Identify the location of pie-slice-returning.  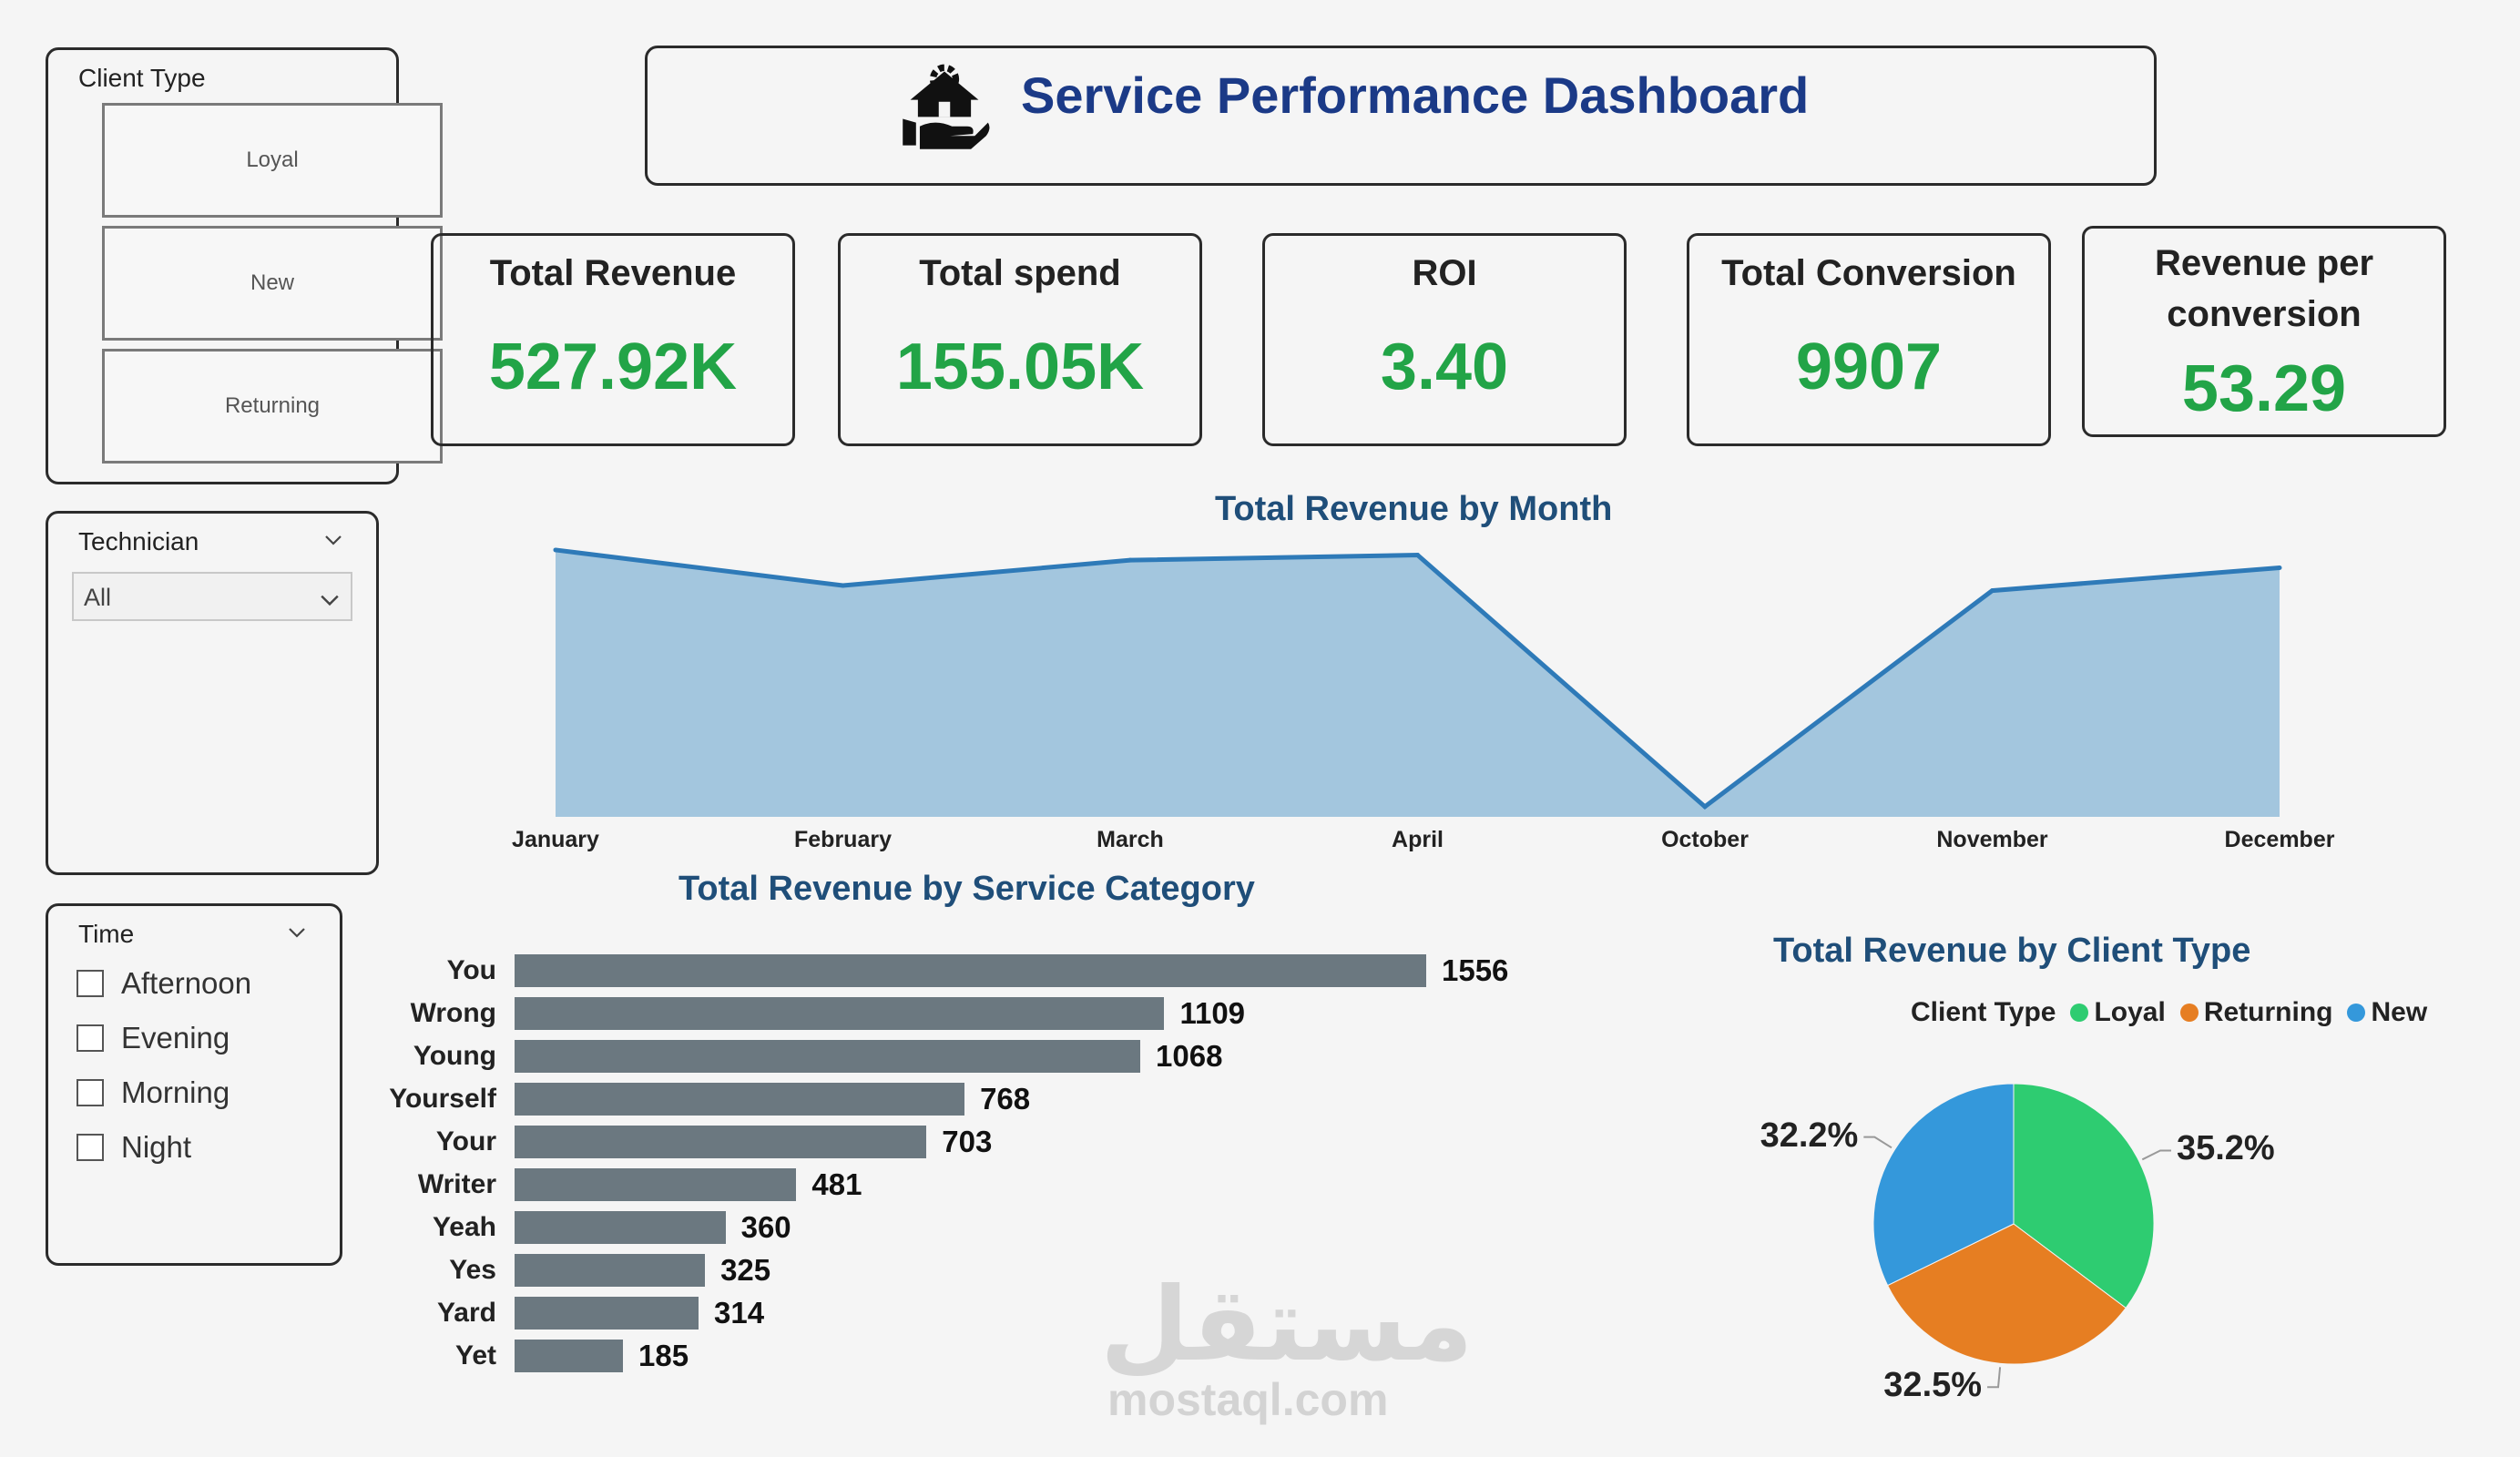
(2007, 1294).